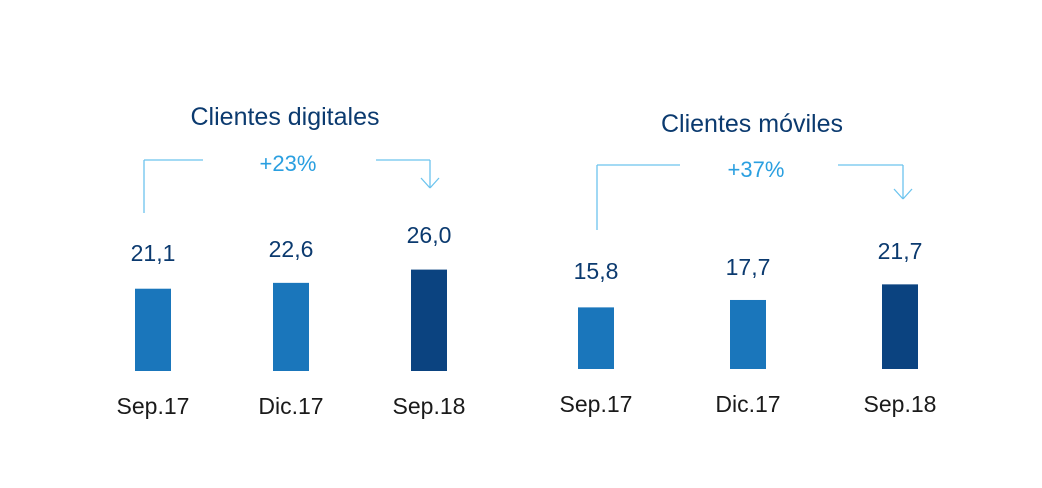 The width and height of the screenshot is (1042, 488). Describe the element at coordinates (900, 251) in the screenshot. I see `value-label: 21,7` at that location.